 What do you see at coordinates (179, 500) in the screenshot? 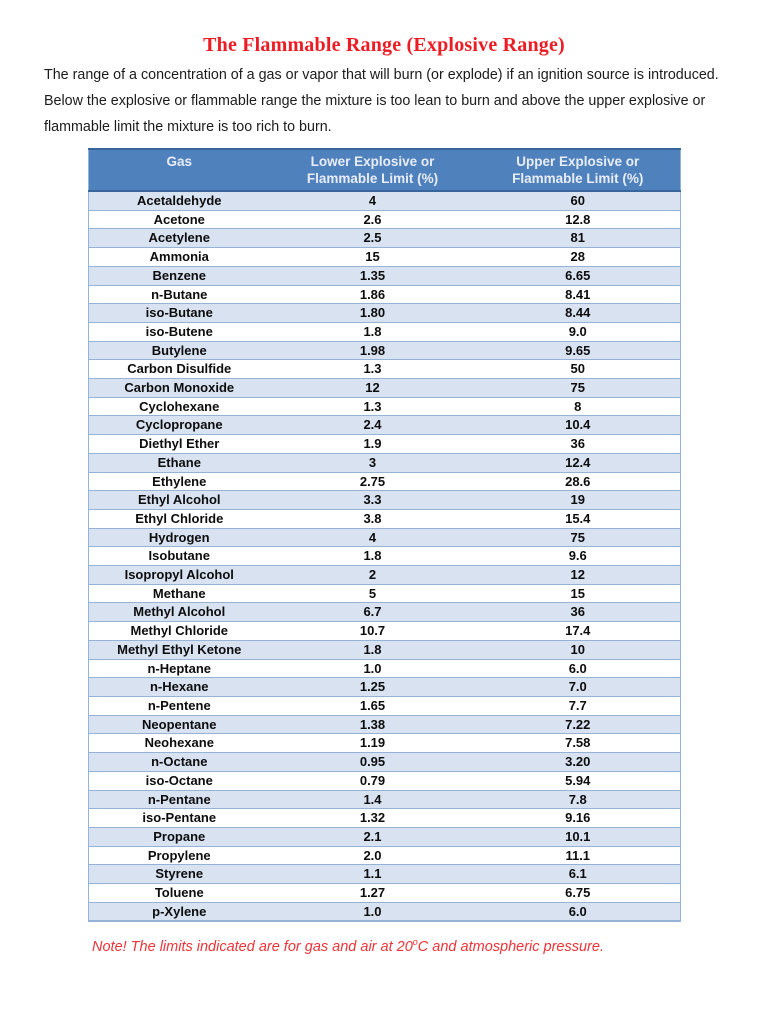
I see `gas-name-cell: Ethyl Alcohol` at bounding box center [179, 500].